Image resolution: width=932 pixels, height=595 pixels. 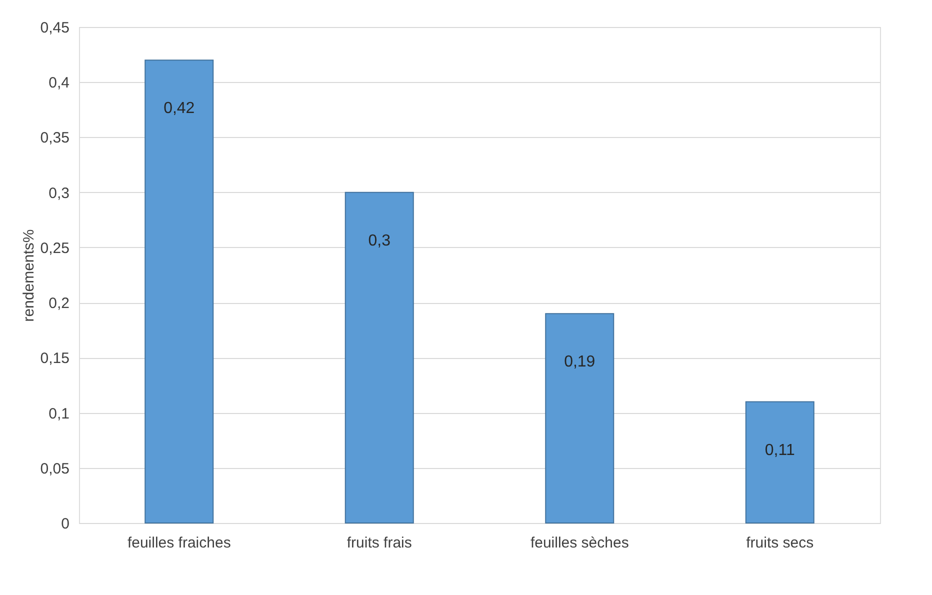 What do you see at coordinates (59, 83) in the screenshot?
I see `y-tick-label: 0,4` at bounding box center [59, 83].